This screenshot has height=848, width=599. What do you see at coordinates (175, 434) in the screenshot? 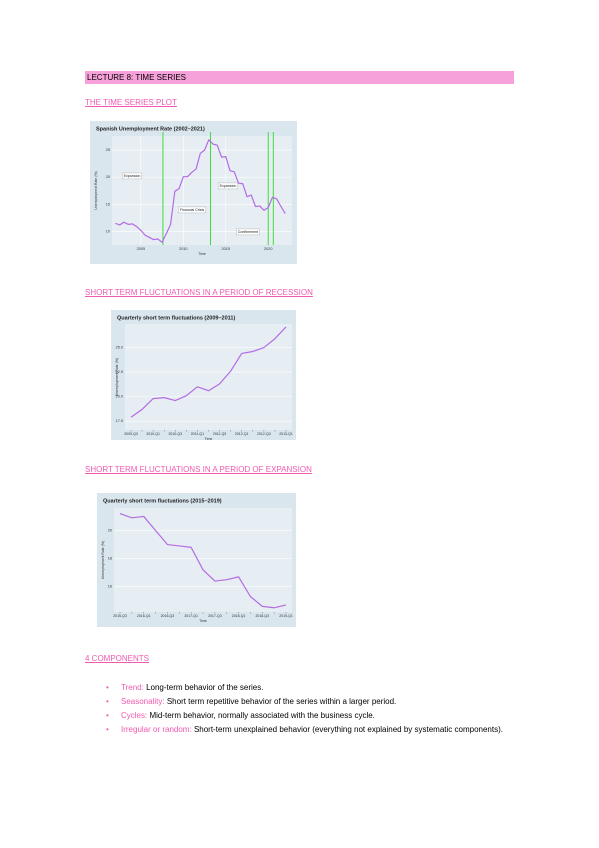
I see `x-tick-label: 2010-Q3` at bounding box center [175, 434].